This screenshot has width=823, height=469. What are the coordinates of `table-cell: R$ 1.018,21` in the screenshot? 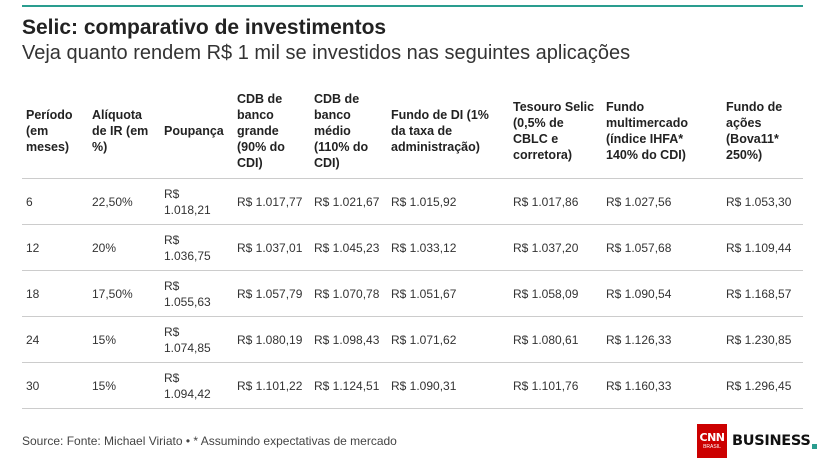 It's located at (196, 201).